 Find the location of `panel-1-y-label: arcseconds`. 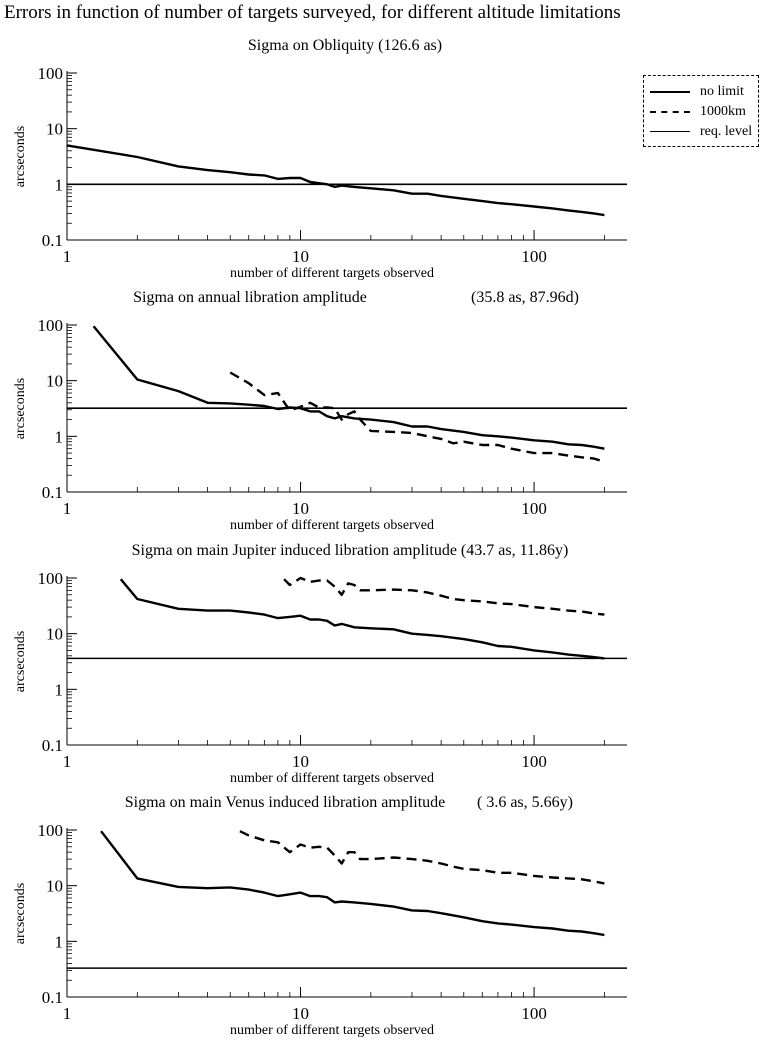

panel-1-y-label: arcseconds is located at coordinates (20, 156).